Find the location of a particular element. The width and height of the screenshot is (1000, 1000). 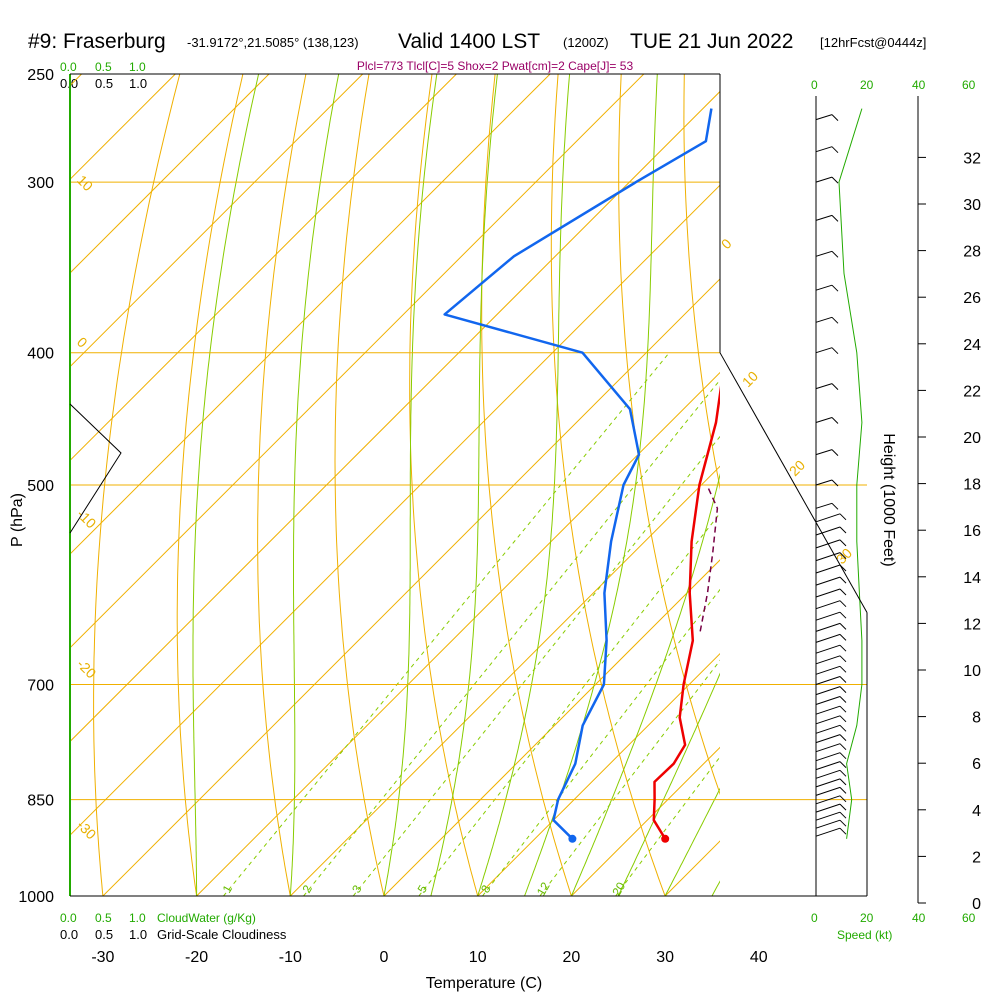

cloudiness-tick: 0.0 is located at coordinates (69, 934).